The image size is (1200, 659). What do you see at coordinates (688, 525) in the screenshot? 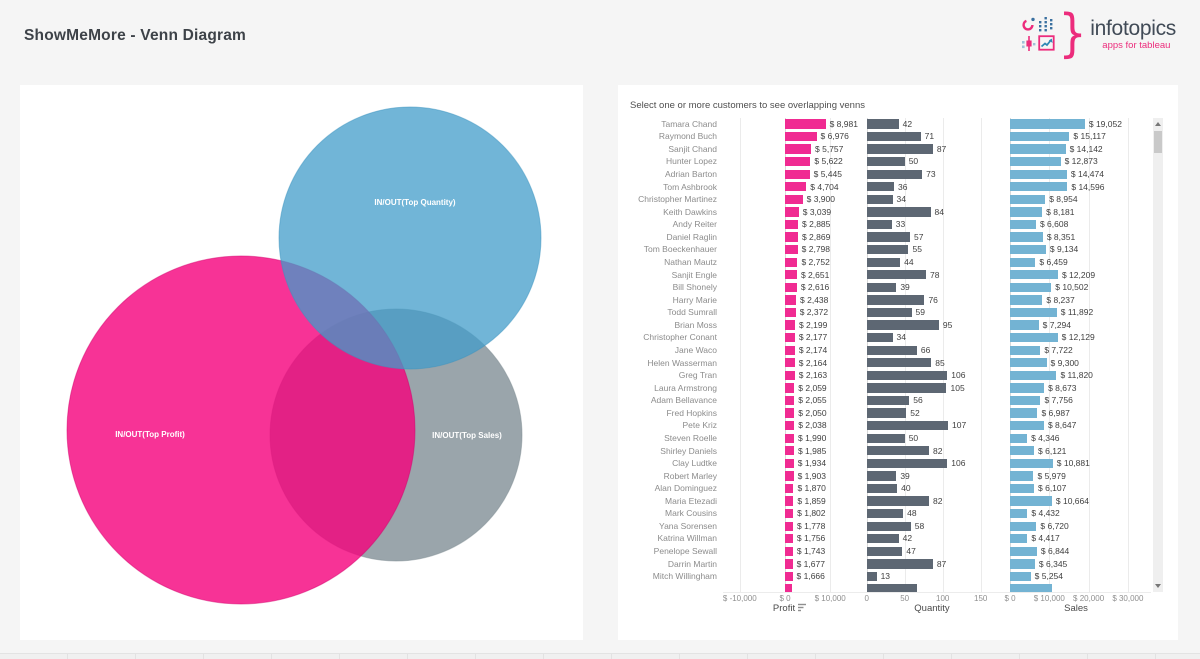
I see `customer-name: Yana Sorensen` at bounding box center [688, 525].